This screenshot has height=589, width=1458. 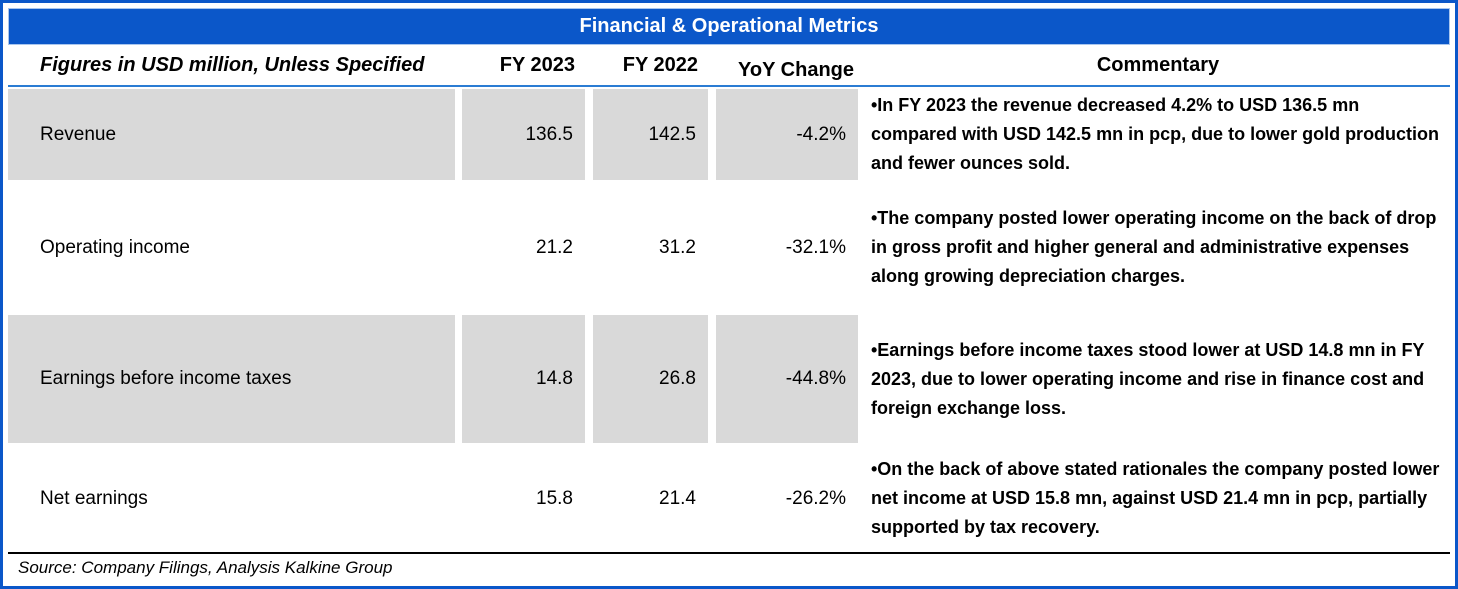 What do you see at coordinates (231, 134) in the screenshot?
I see `metric-label: Revenue` at bounding box center [231, 134].